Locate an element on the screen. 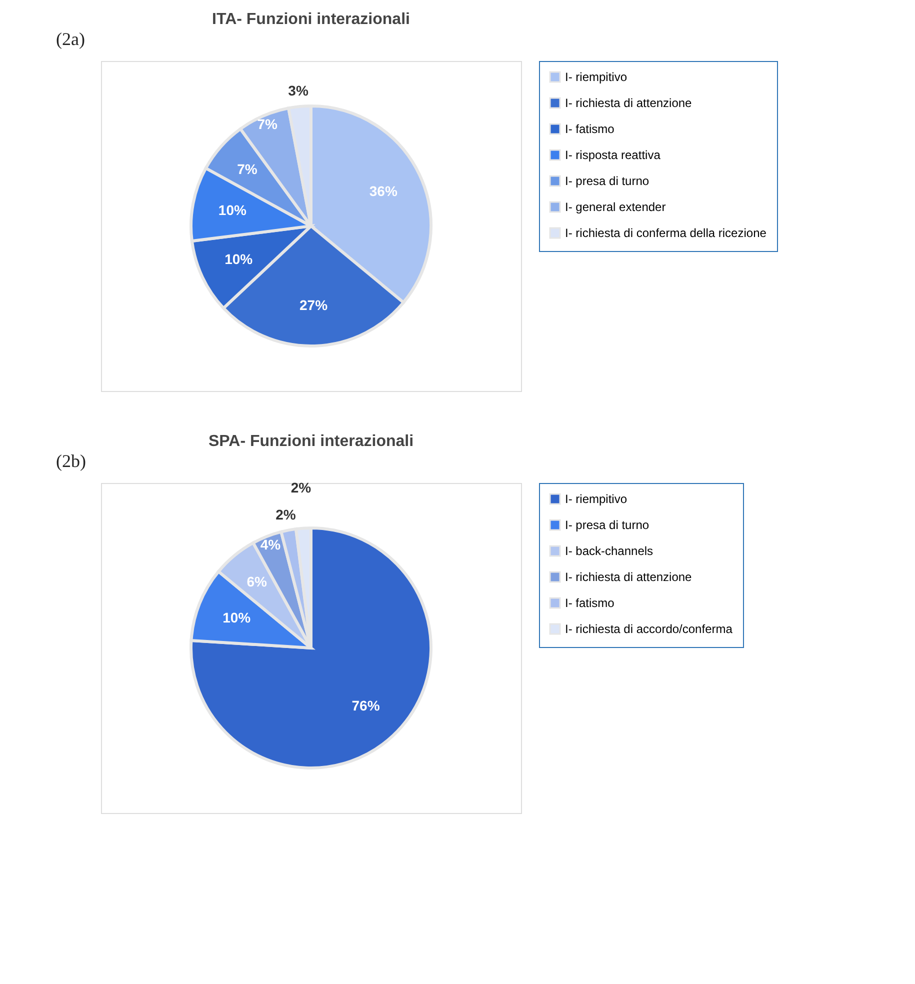 The height and width of the screenshot is (984, 915). legend-label: I- richiesta di accordo/conferma is located at coordinates (649, 629).